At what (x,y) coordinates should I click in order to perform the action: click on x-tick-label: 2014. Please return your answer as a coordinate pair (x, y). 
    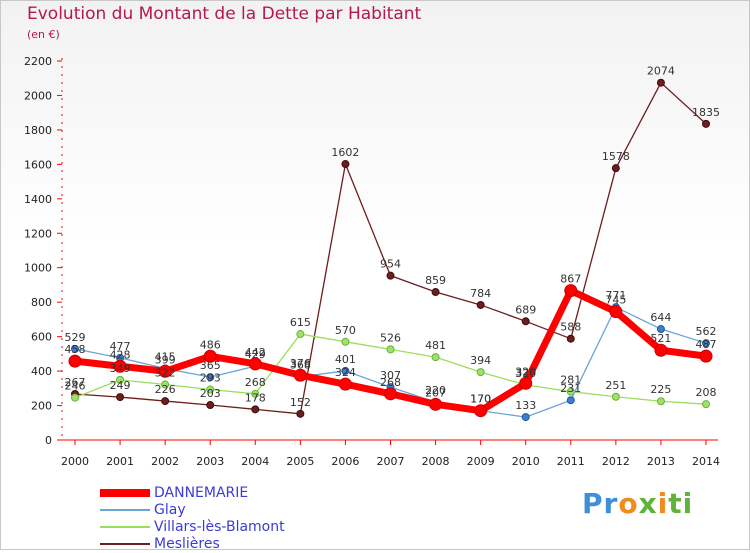
    Looking at the image, I should click on (706, 461).